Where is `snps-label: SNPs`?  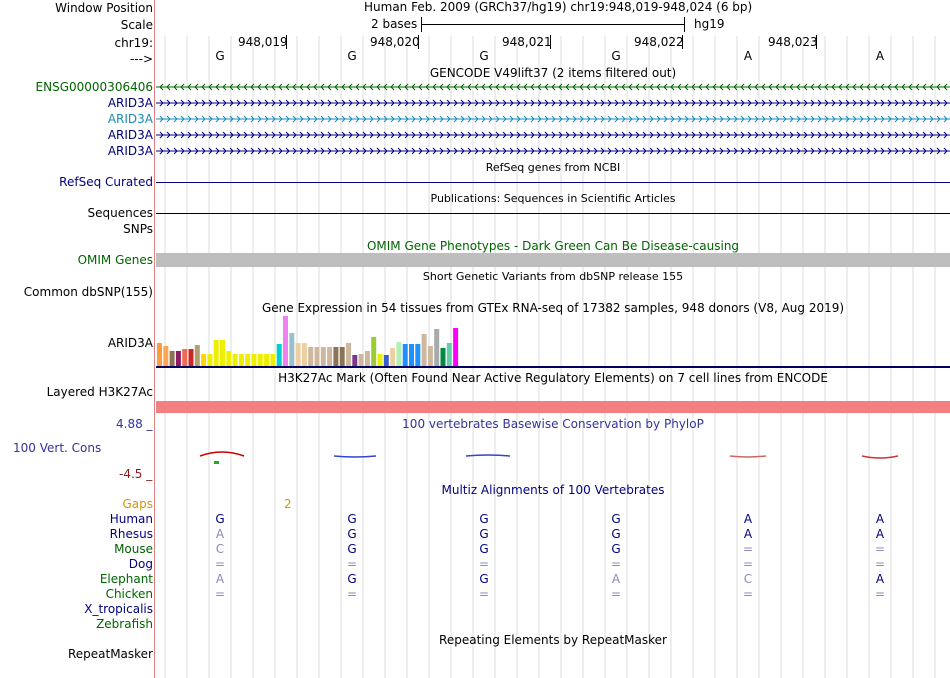 snps-label: SNPs is located at coordinates (138, 229).